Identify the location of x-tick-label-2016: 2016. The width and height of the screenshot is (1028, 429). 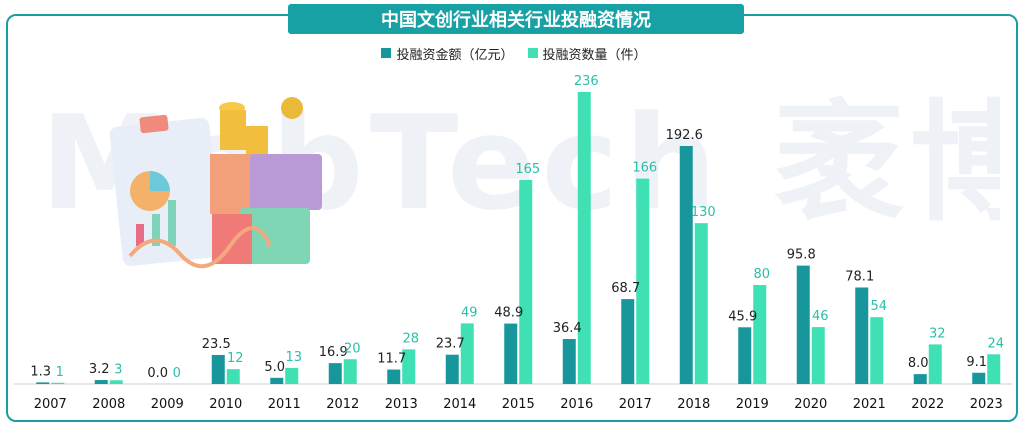
(576, 404).